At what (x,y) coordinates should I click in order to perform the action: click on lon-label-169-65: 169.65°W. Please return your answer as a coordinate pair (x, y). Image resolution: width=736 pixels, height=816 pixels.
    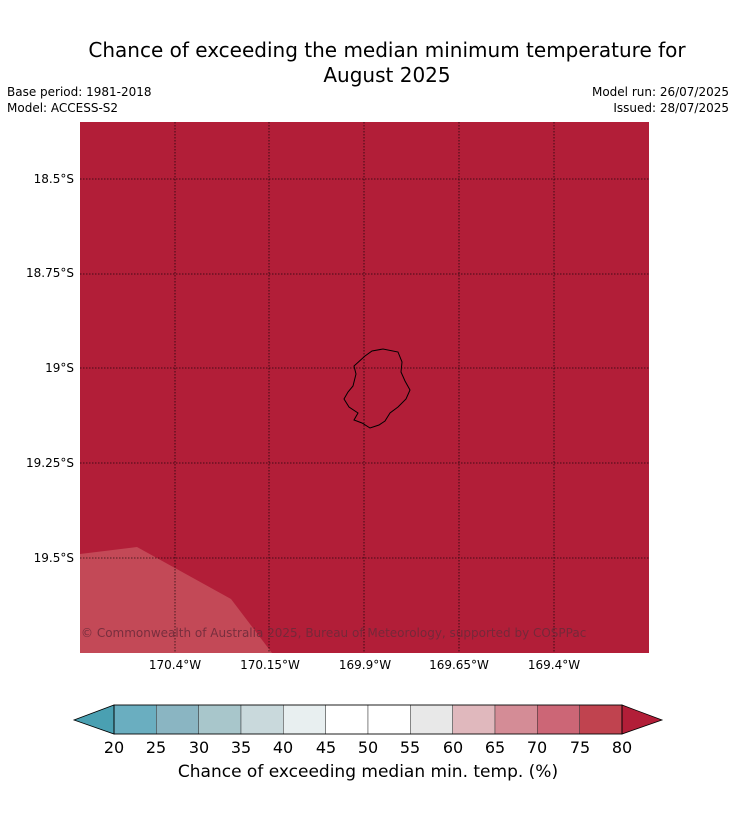
    Looking at the image, I should click on (459, 665).